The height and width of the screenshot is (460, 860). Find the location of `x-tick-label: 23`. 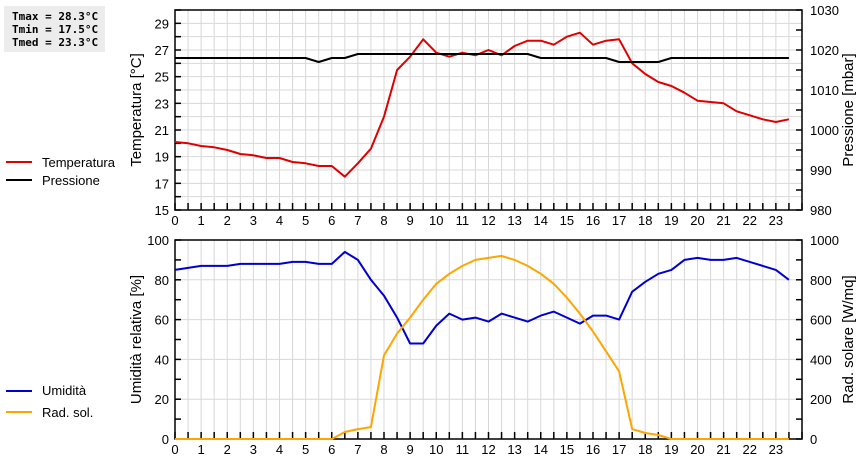

x-tick-label: 23 is located at coordinates (776, 449).